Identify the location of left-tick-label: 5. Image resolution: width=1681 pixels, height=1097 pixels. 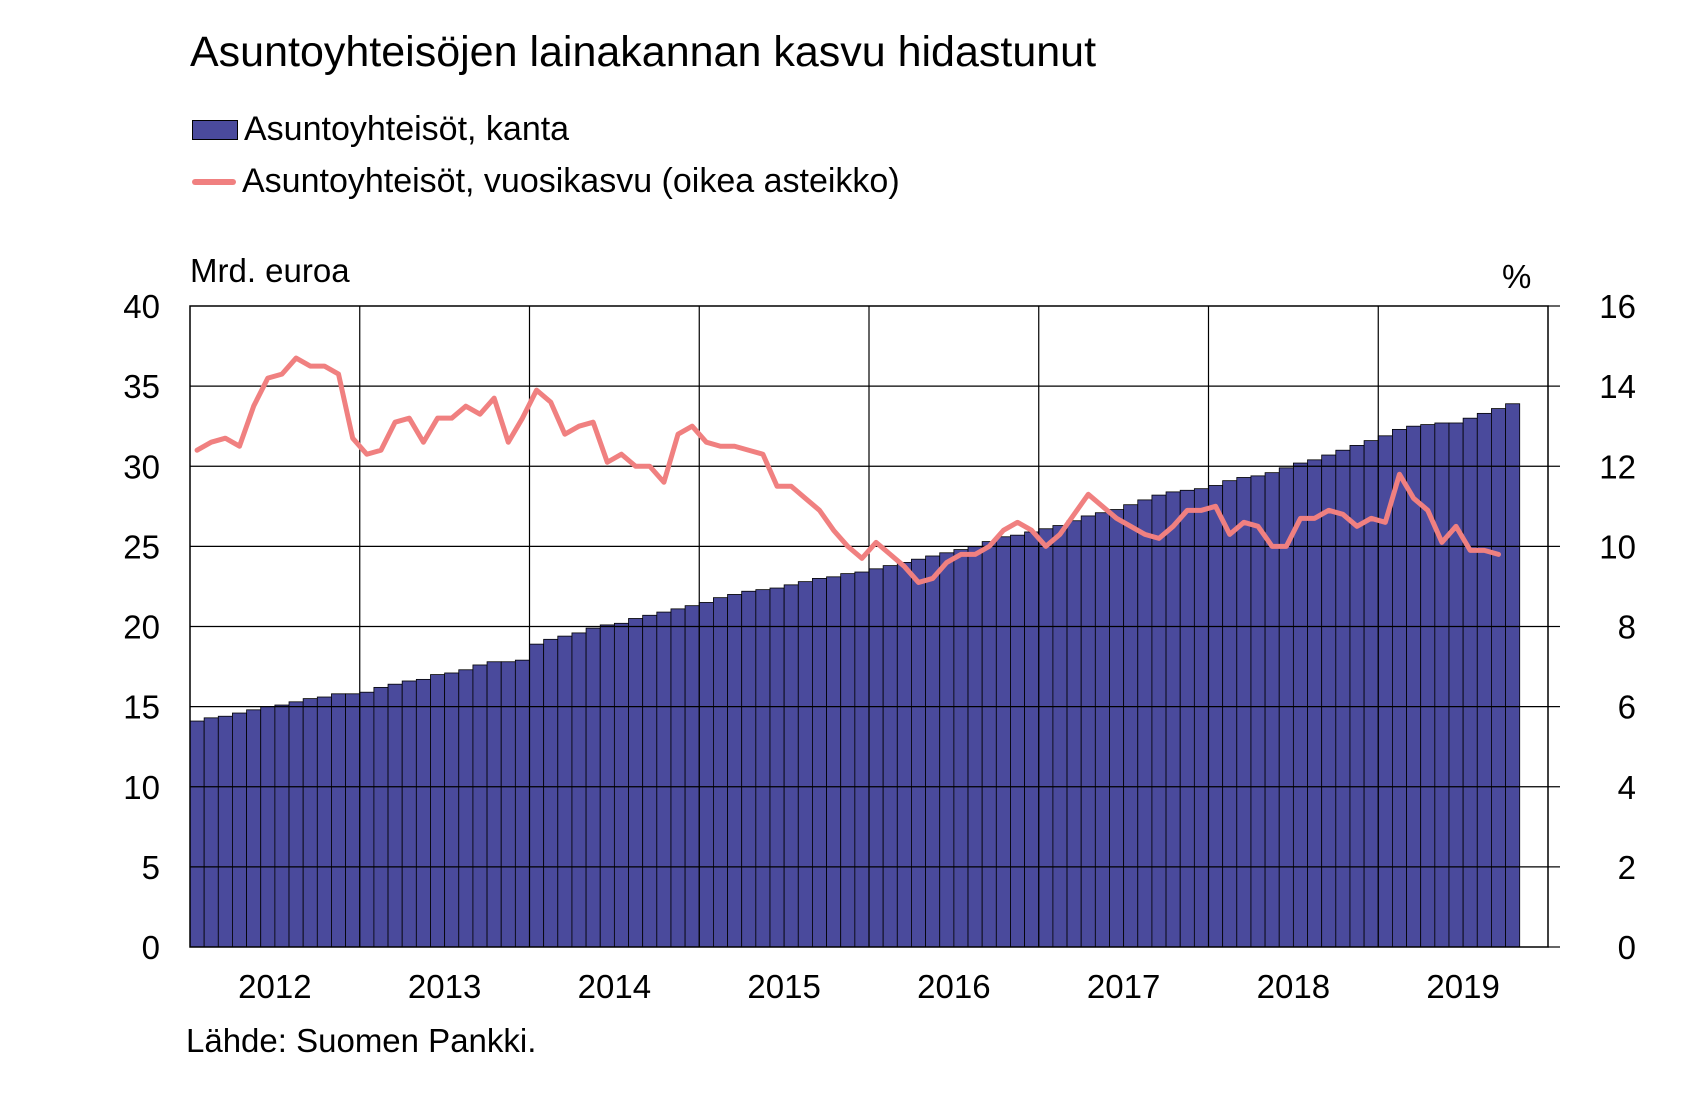
(151, 867).